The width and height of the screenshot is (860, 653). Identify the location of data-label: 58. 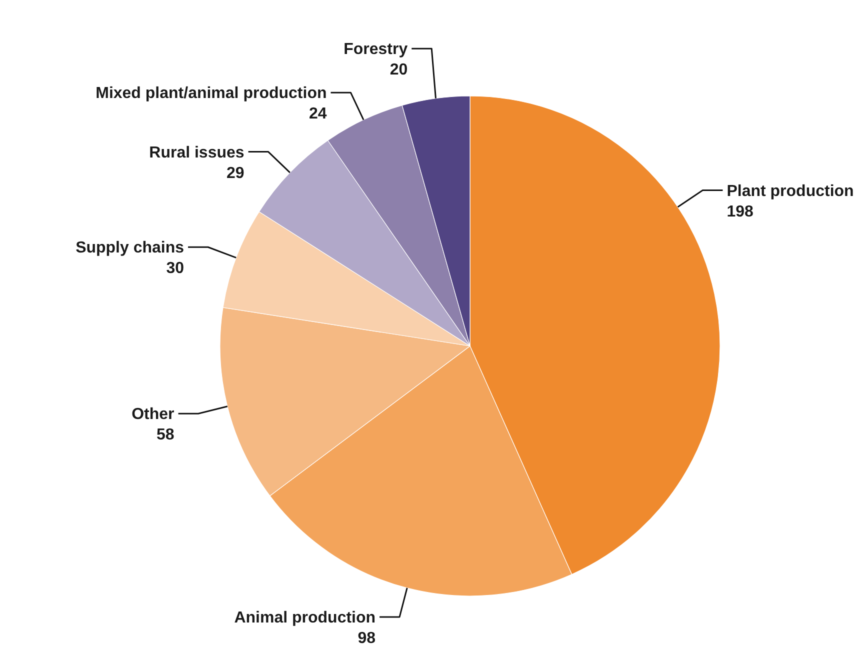
(165, 435).